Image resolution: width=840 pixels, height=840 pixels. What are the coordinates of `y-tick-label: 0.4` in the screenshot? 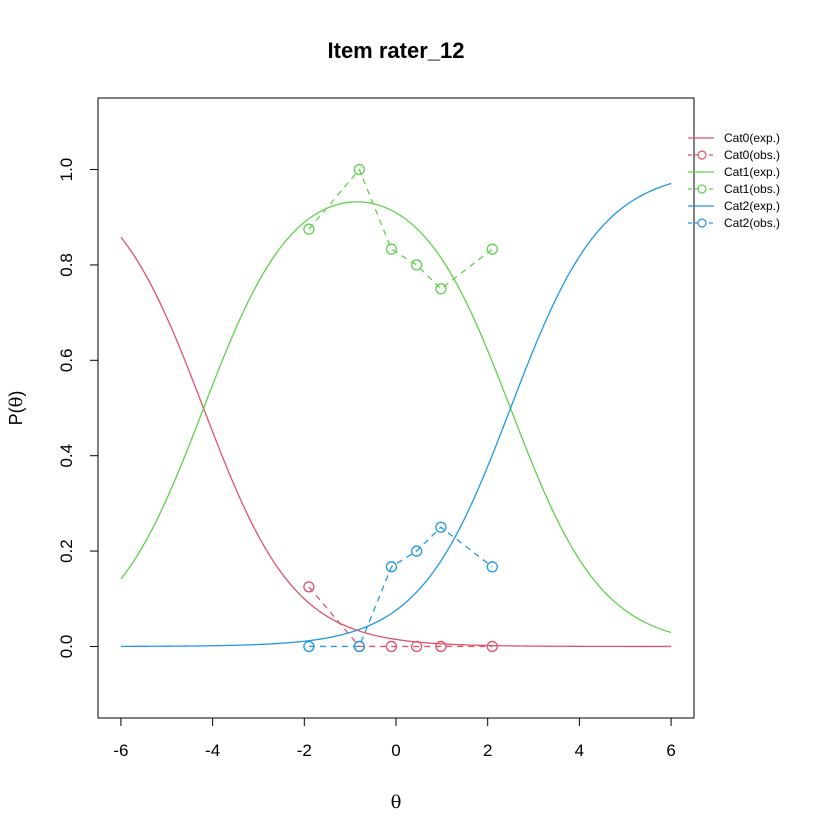 It's located at (66, 456).